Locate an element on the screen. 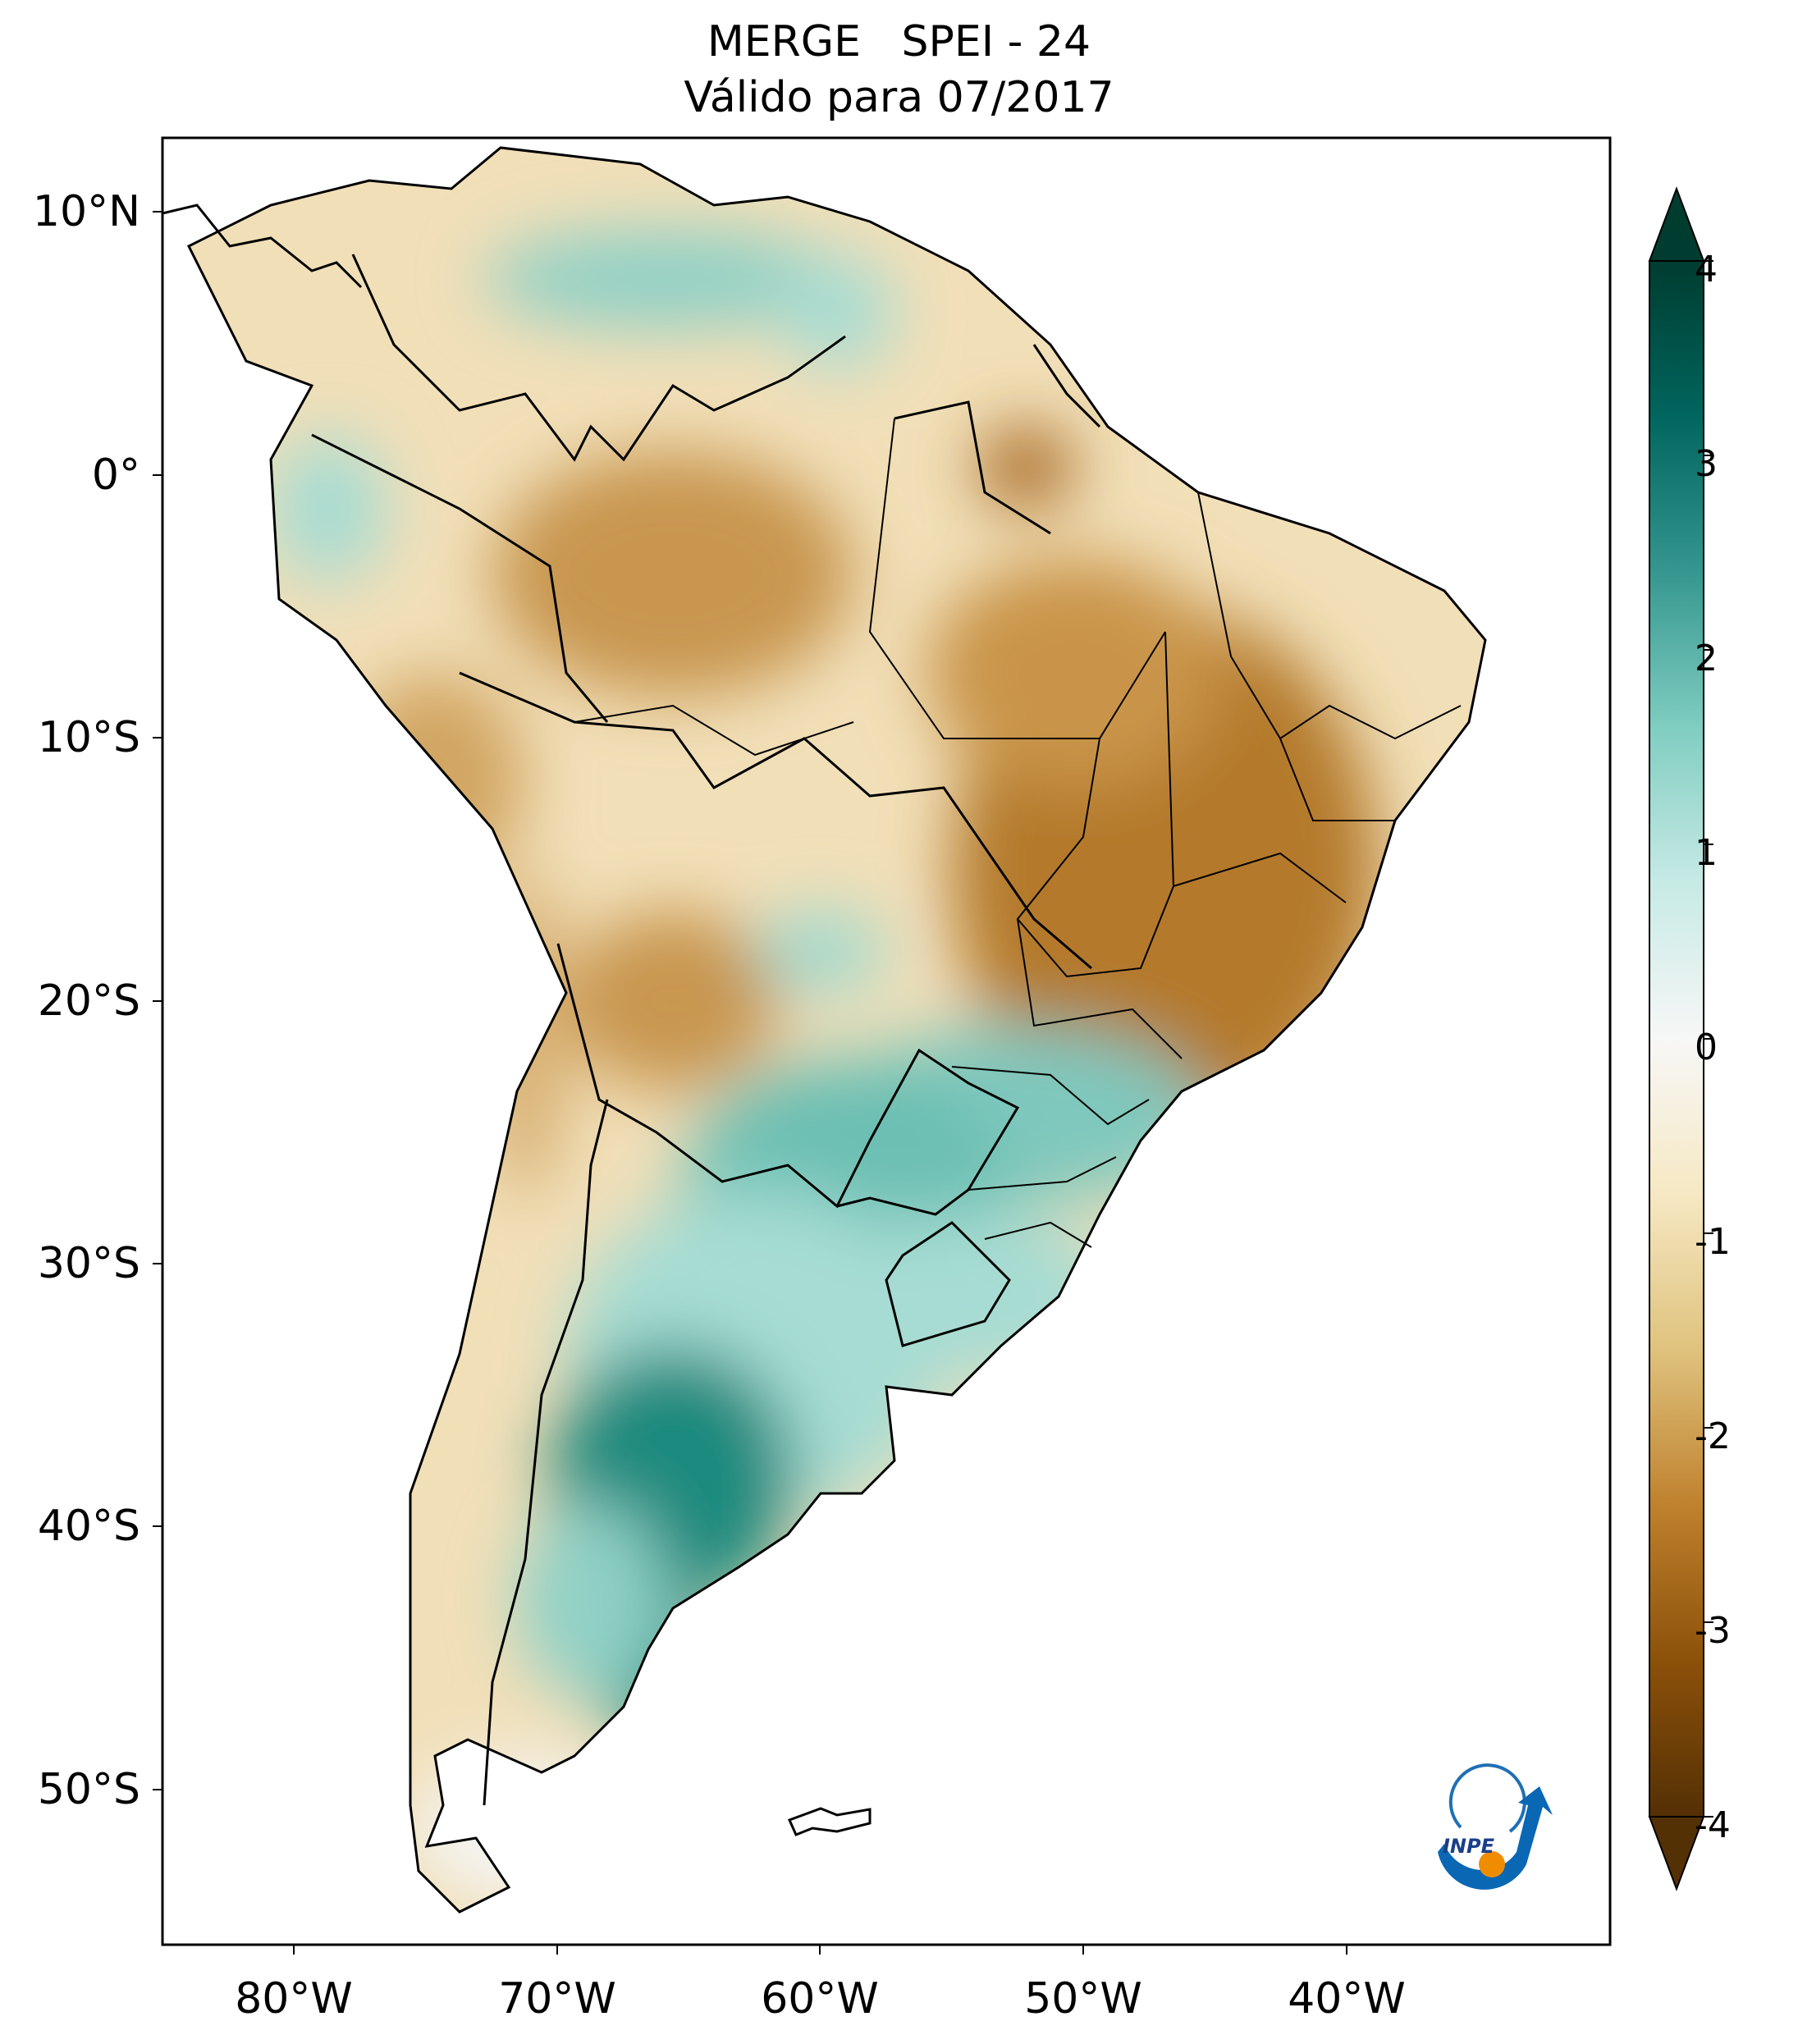  map-title-line2: Válido para 07/2017 is located at coordinates (899, 97).